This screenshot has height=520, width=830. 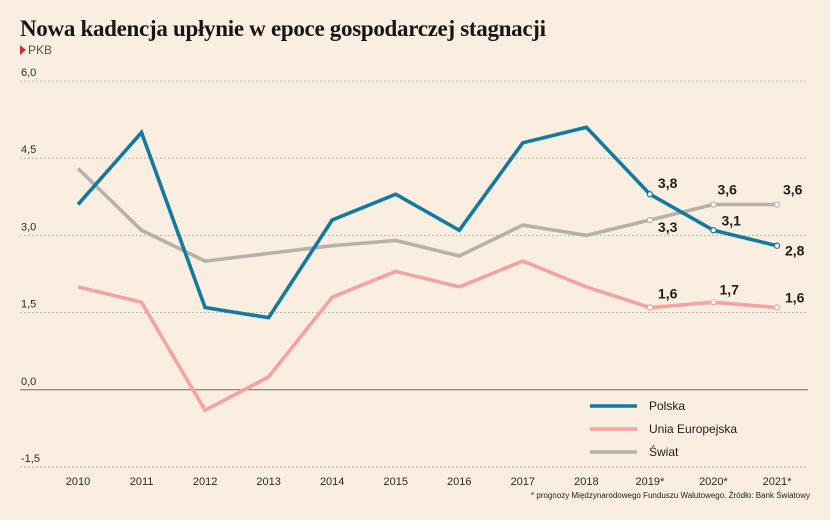 What do you see at coordinates (28, 305) in the screenshot?
I see `y-tick-label: 1,5` at bounding box center [28, 305].